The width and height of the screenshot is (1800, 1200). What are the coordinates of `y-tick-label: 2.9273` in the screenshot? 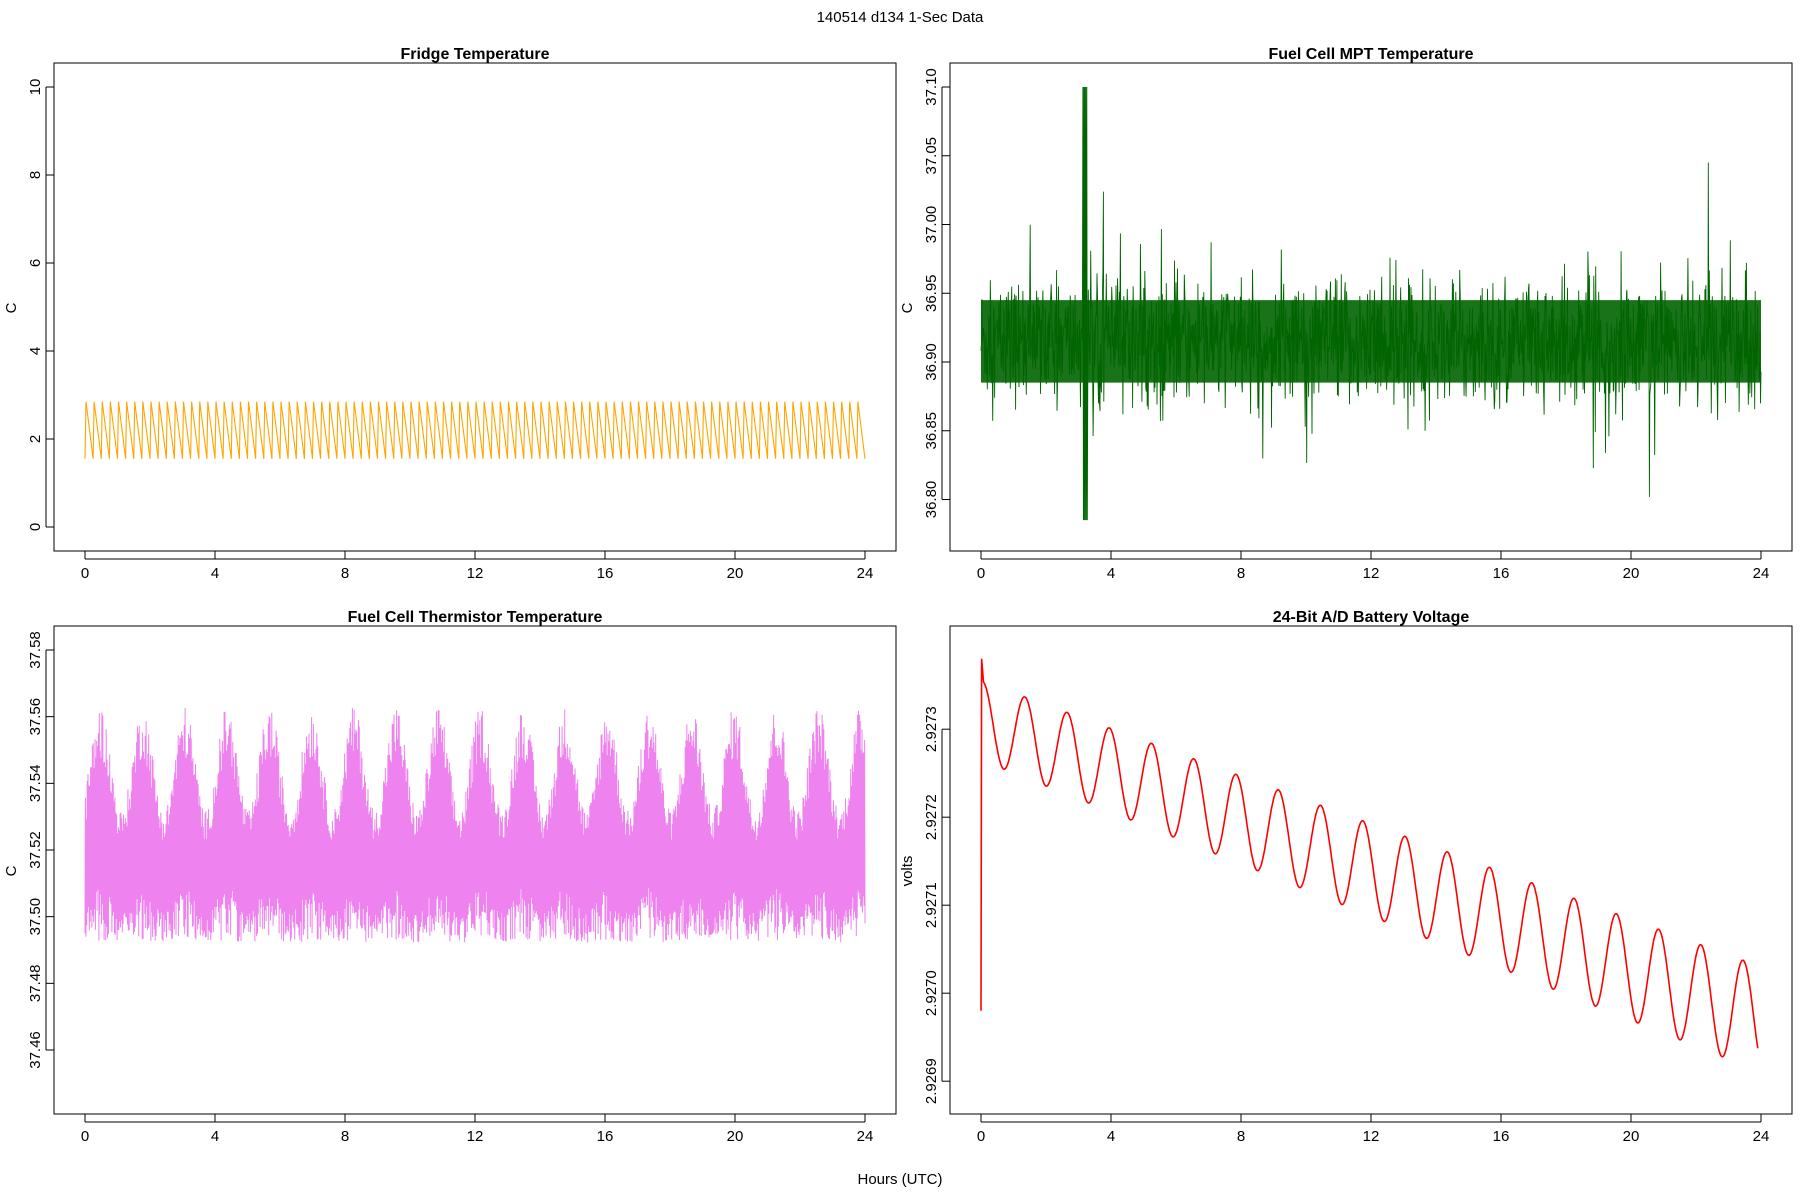 It's located at (931, 729).